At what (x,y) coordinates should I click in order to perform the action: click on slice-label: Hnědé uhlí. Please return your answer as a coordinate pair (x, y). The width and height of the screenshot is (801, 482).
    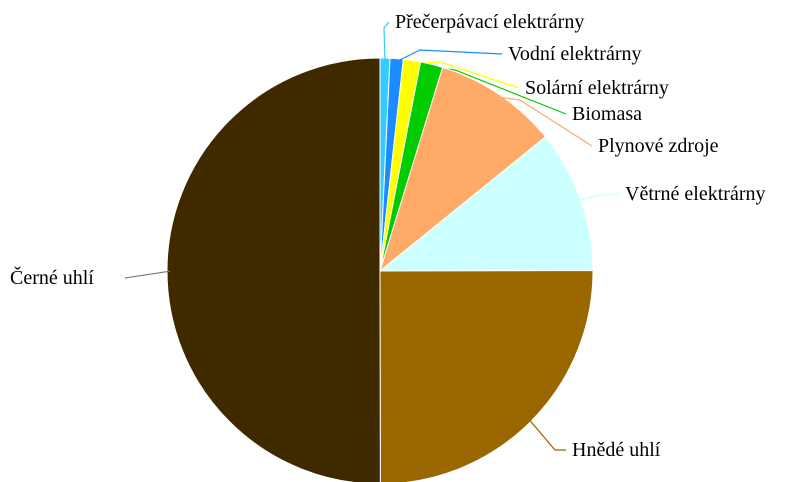
    Looking at the image, I should click on (616, 450).